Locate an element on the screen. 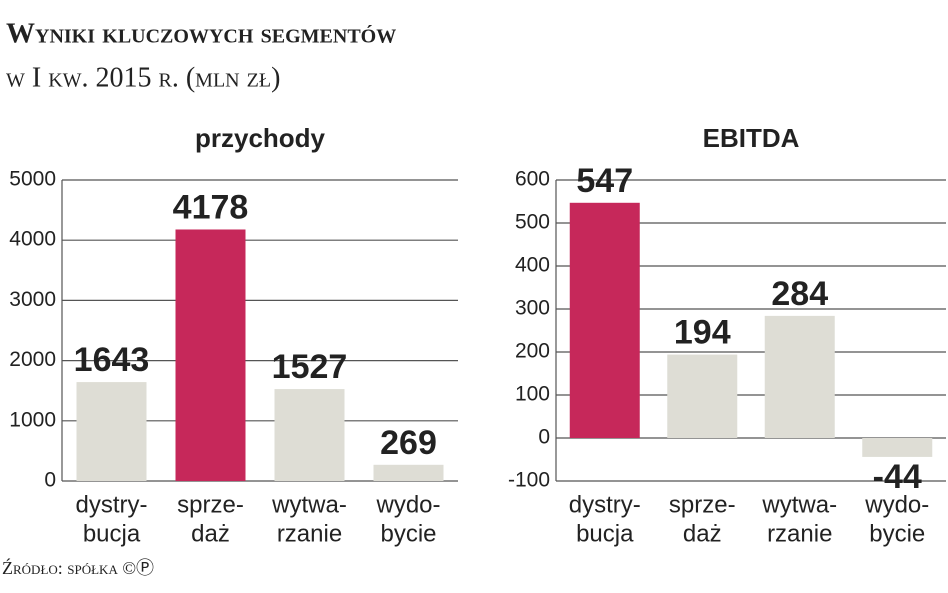 This screenshot has width=948, height=593. y-tick-label: 2000 is located at coordinates (32, 359).